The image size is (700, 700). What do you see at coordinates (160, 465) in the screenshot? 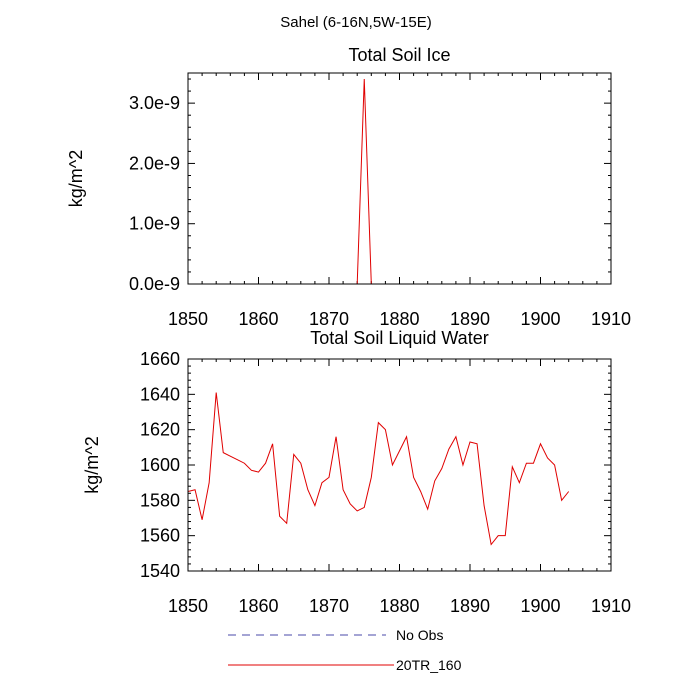
I see `y-tick-label: 1600` at bounding box center [160, 465].